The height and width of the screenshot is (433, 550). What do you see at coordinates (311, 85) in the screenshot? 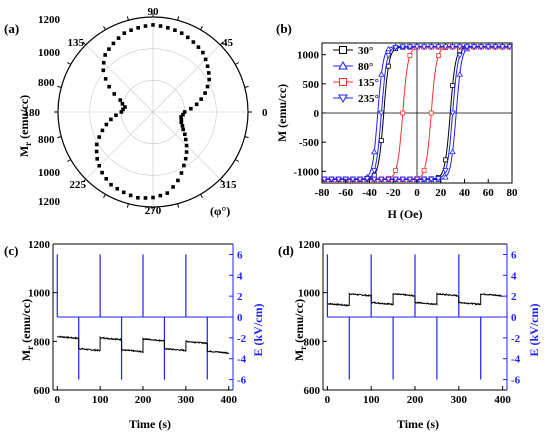
I see `y-tick-label: 500` at bounding box center [311, 85].